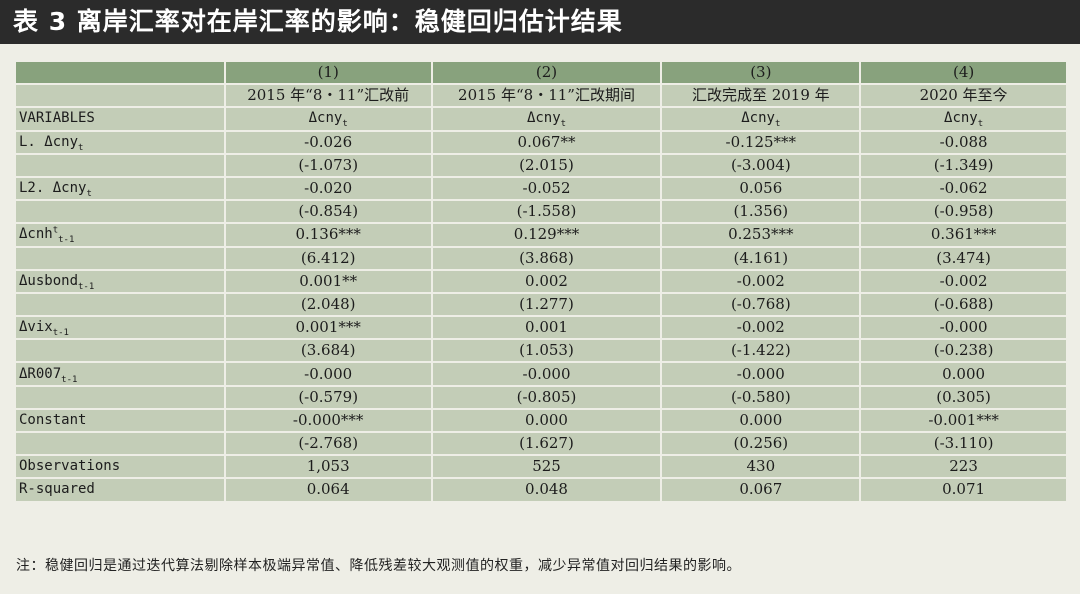  What do you see at coordinates (541, 165) in the screenshot?
I see `t-statistic-row: (-1.073) (2.015) (-3.004) (-1.349)` at bounding box center [541, 165].